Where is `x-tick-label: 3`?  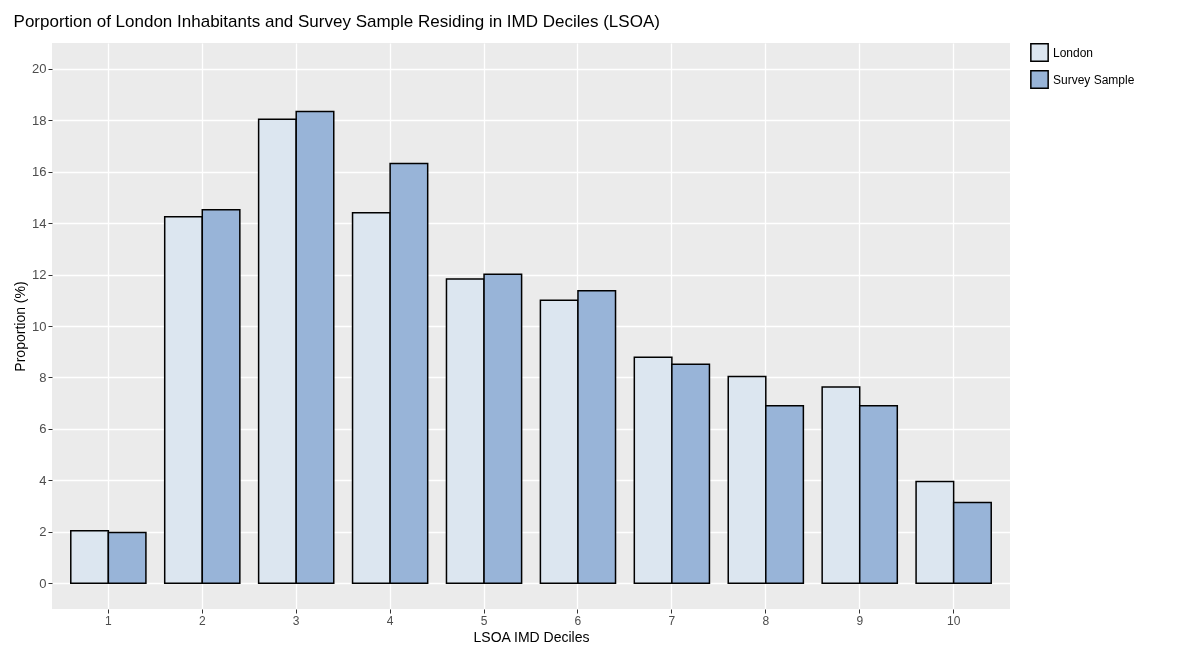
x-tick-label: 3 is located at coordinates (296, 620).